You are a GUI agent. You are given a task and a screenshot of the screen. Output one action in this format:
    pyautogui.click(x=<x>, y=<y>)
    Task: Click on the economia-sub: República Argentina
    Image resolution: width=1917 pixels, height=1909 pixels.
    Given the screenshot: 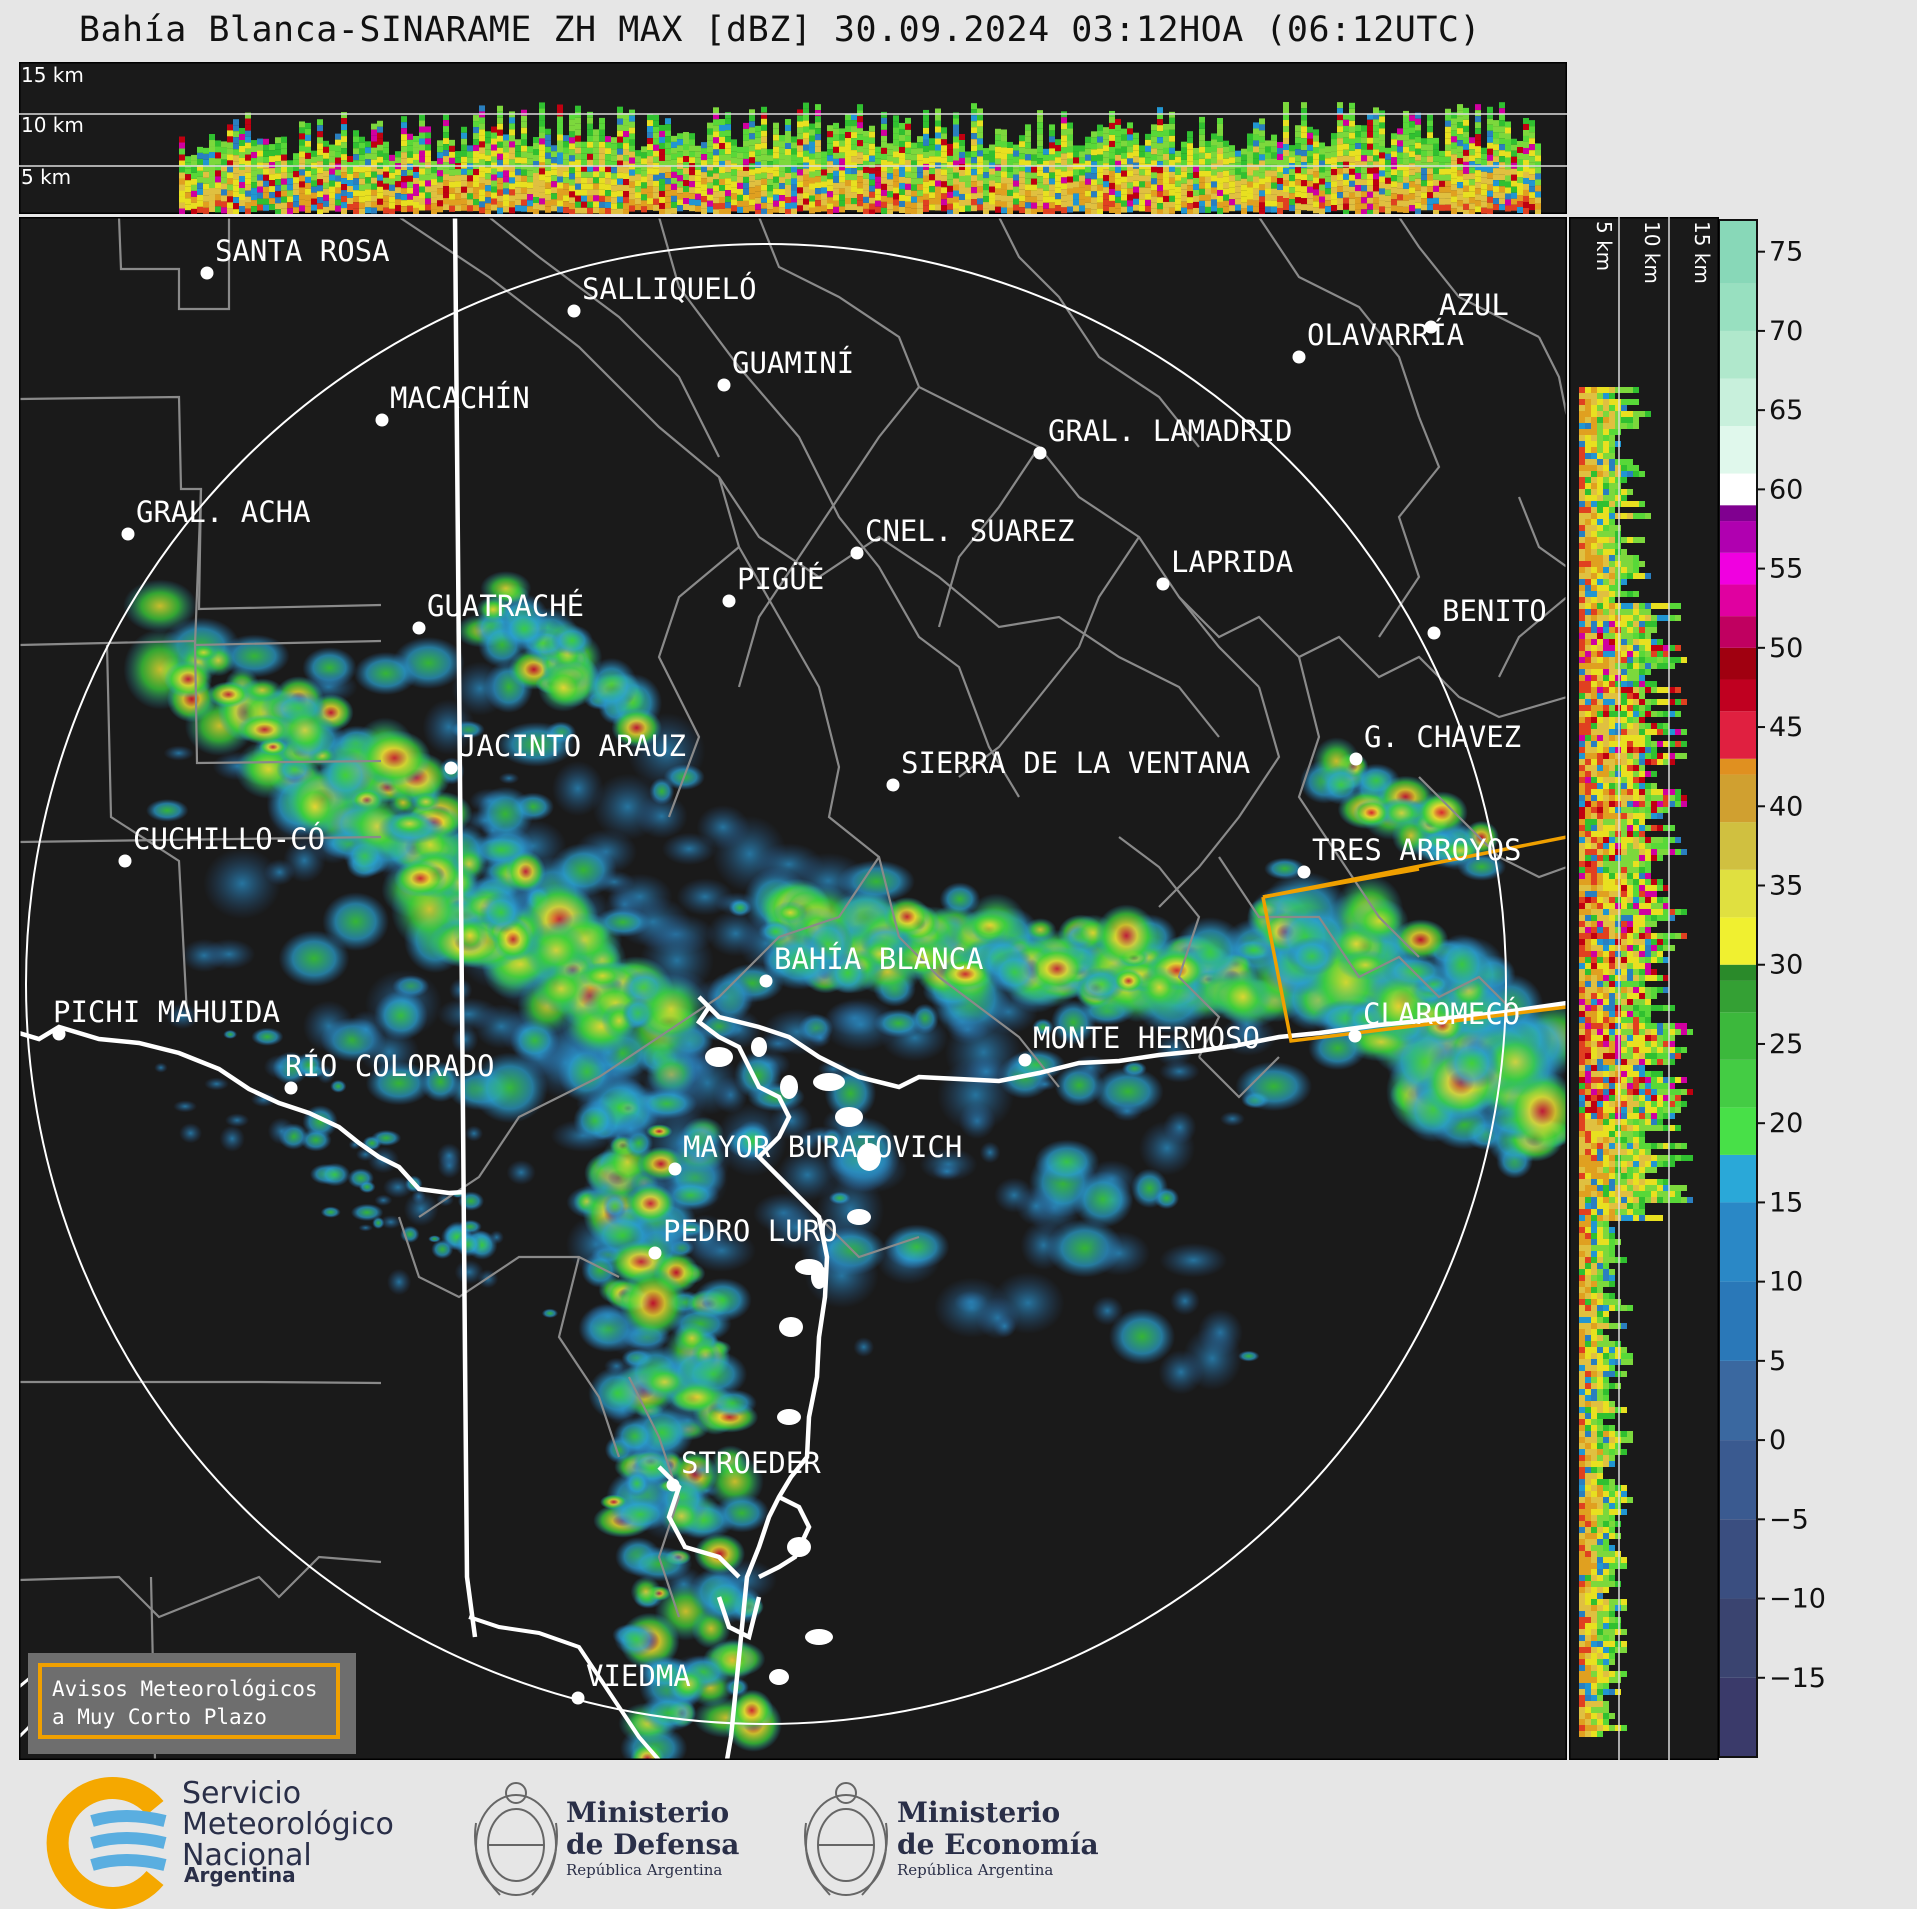 What is the action you would take?
    pyautogui.click(x=975, y=1870)
    